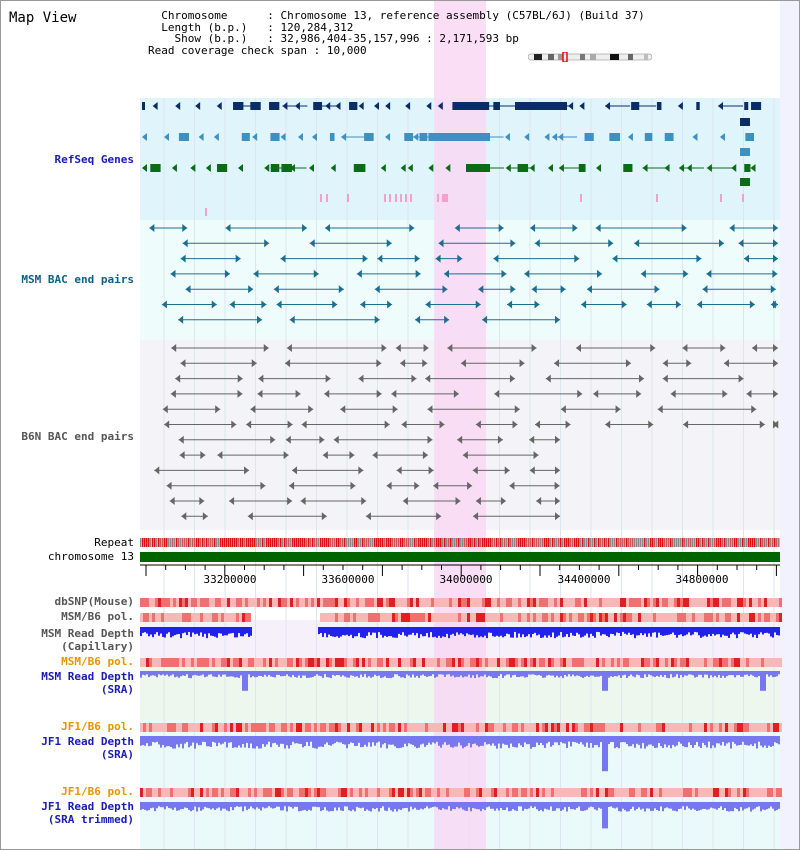 This screenshot has height=850, width=800. What do you see at coordinates (94, 159) in the screenshot?
I see `track-label-refseq-genes: RefSeq Genes` at bounding box center [94, 159].